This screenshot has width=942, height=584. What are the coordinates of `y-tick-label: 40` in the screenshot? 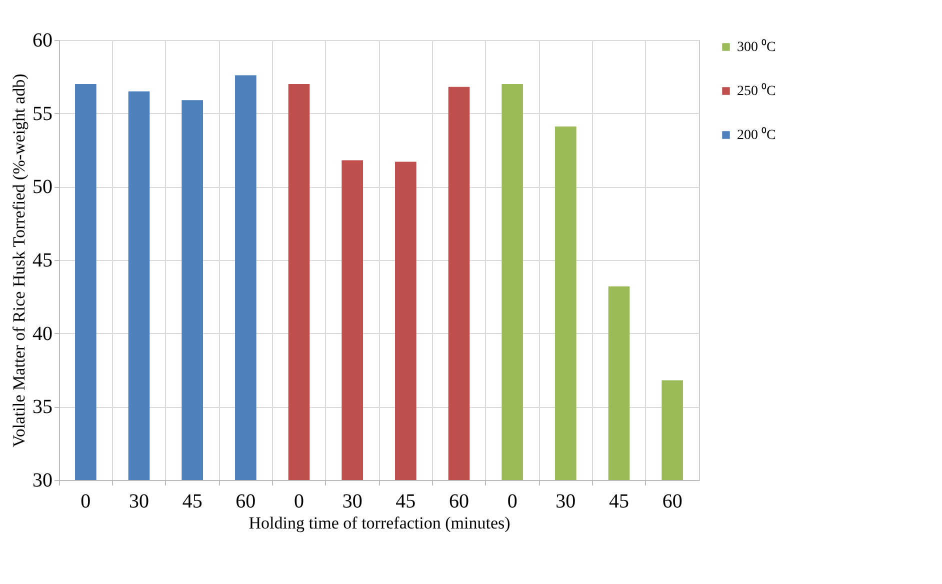 It's located at (42, 333).